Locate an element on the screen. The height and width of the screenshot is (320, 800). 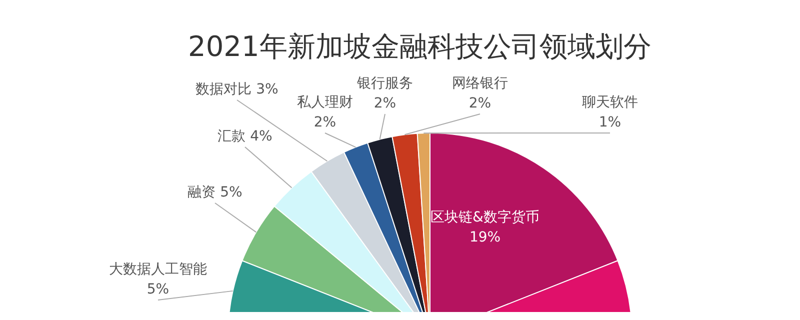
slice-label: 网络银行 is located at coordinates (480, 84).